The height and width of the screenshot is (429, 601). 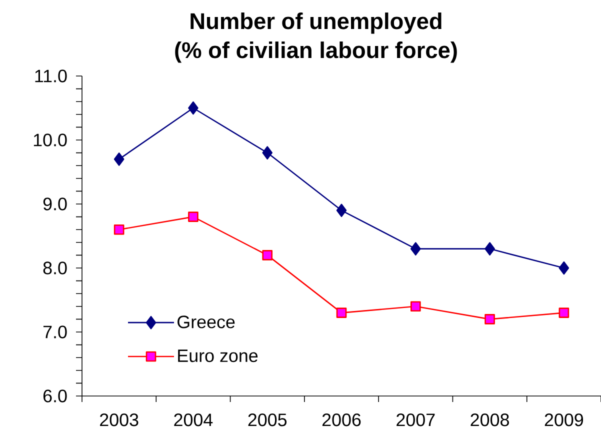 I want to click on x-tick-label: 2004, so click(x=193, y=420).